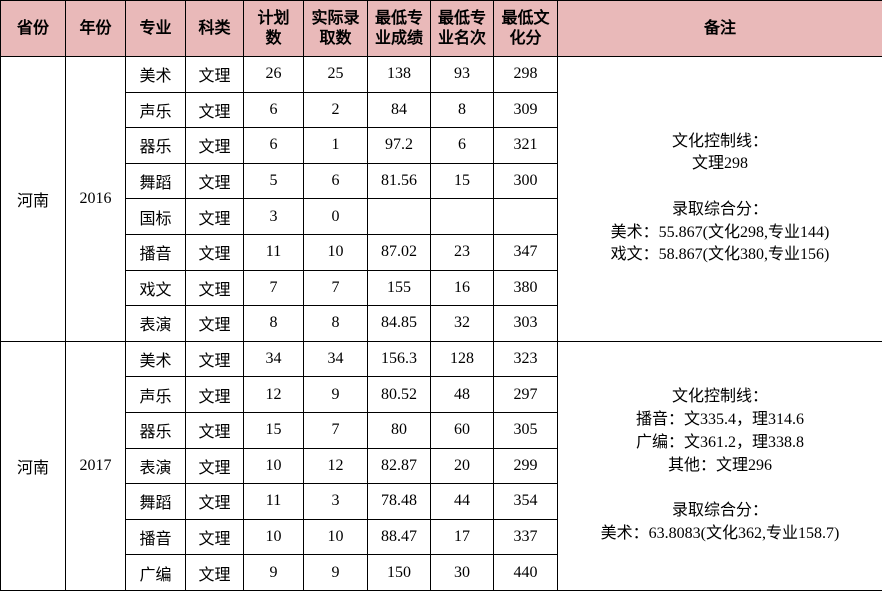 This screenshot has width=882, height=591. Describe the element at coordinates (462, 74) in the screenshot. I see `min-major-rank-cell: 93` at that location.